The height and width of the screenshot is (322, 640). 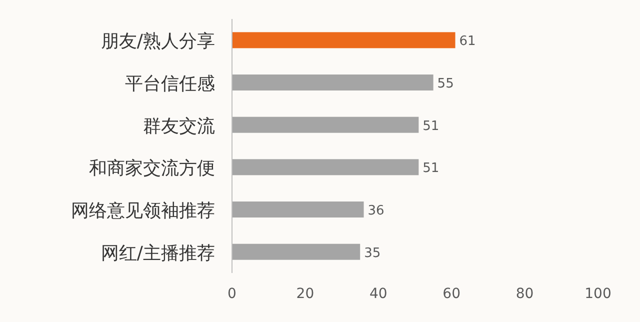 What do you see at coordinates (232, 294) in the screenshot?
I see `x-tick-label: 0` at bounding box center [232, 294].